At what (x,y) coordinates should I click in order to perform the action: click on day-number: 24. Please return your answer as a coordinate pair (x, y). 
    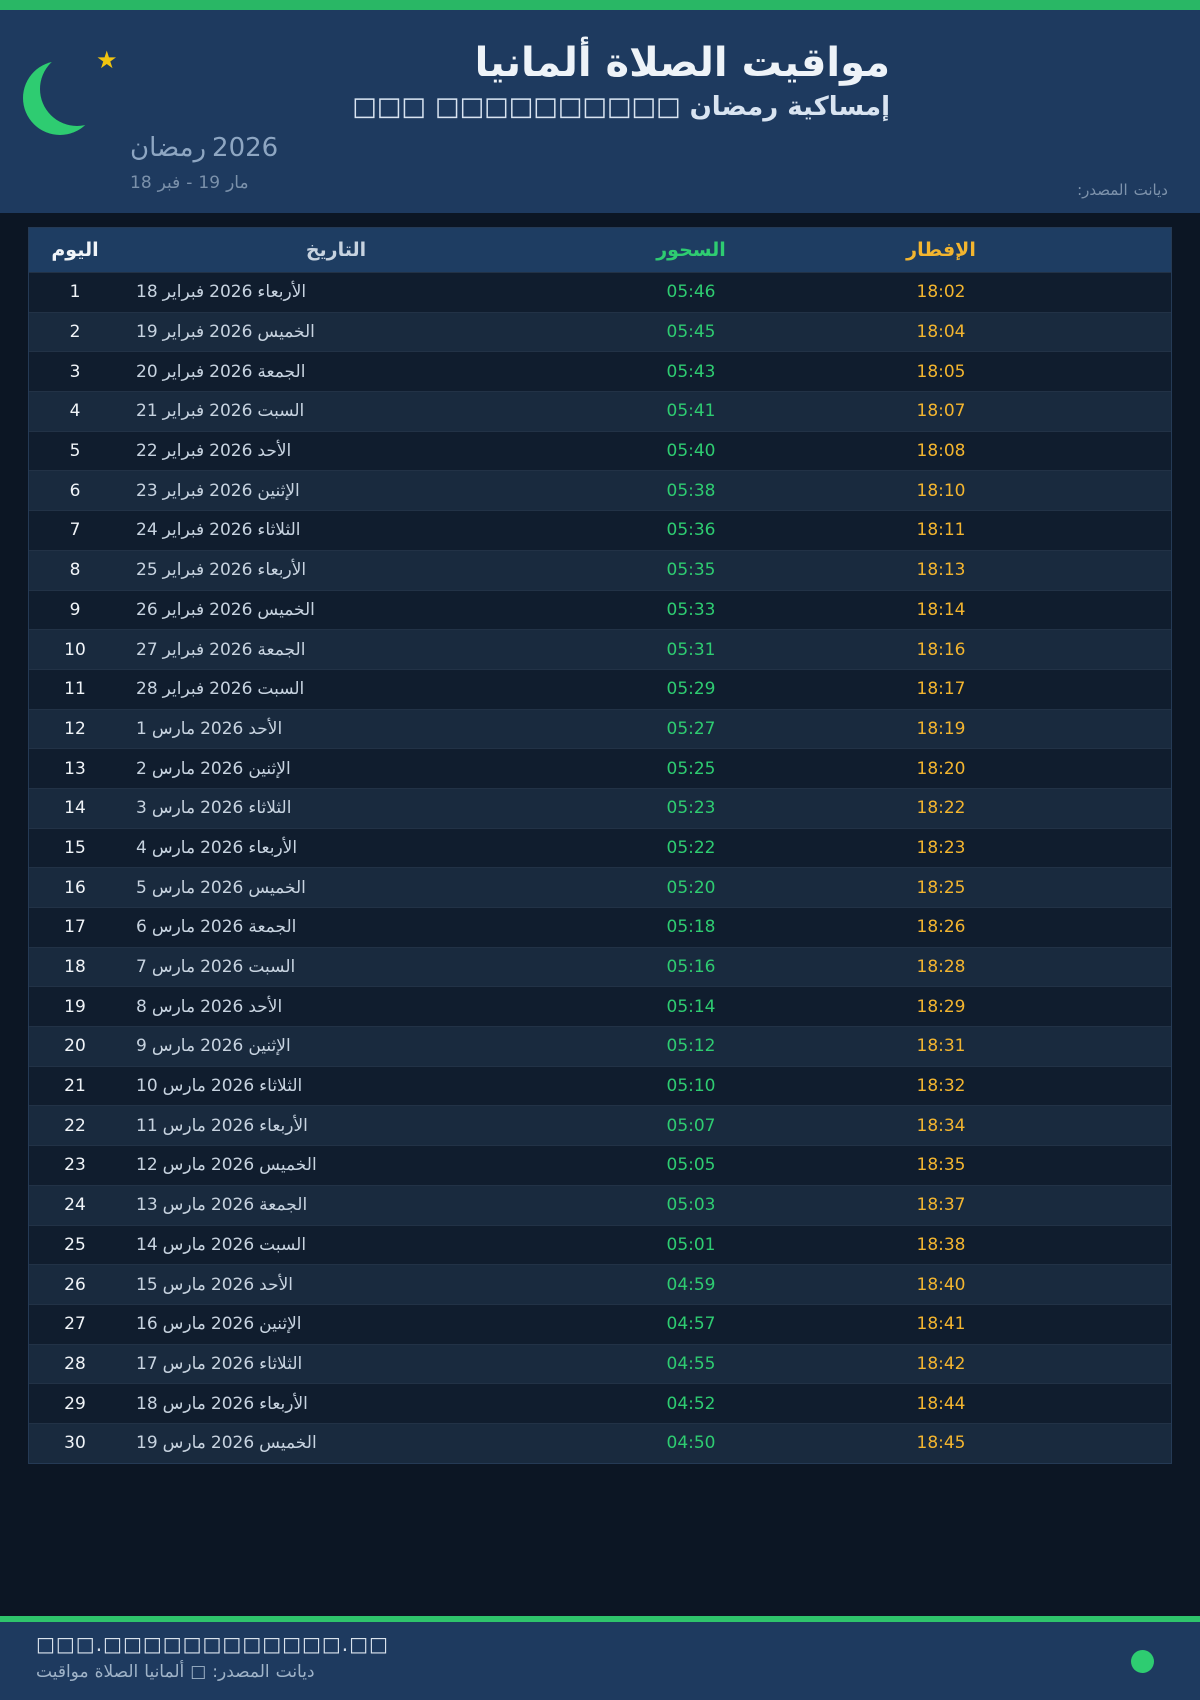
    Looking at the image, I should click on (75, 1205).